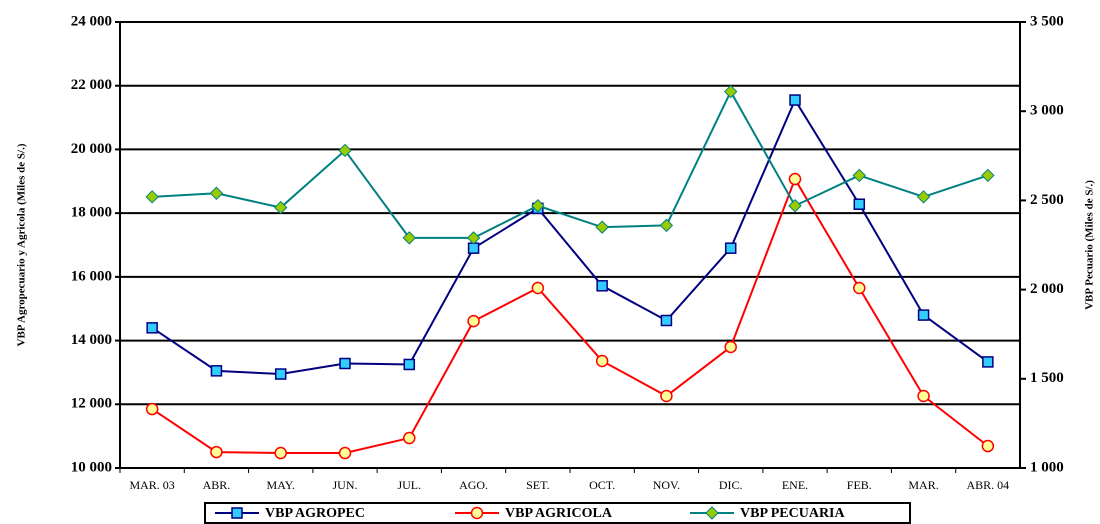 Image resolution: width=1100 pixels, height=524 pixels. What do you see at coordinates (281, 485) in the screenshot?
I see `x-tick-label: MAY.` at bounding box center [281, 485].